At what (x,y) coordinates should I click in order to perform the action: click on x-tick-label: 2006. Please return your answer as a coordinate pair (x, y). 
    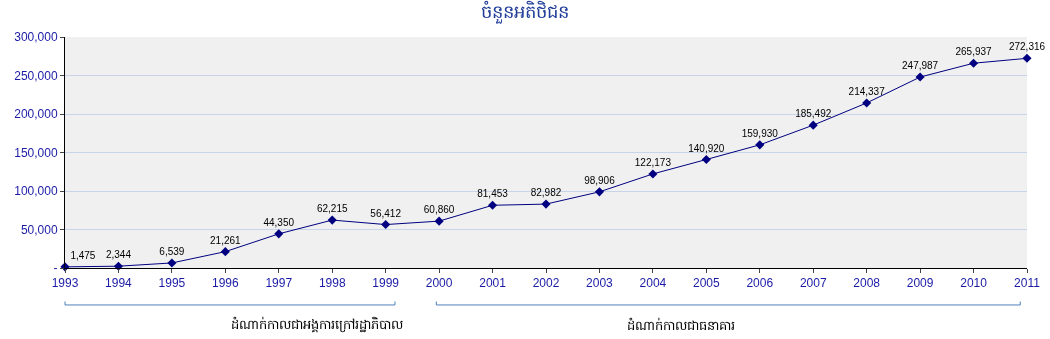
    Looking at the image, I should click on (760, 283).